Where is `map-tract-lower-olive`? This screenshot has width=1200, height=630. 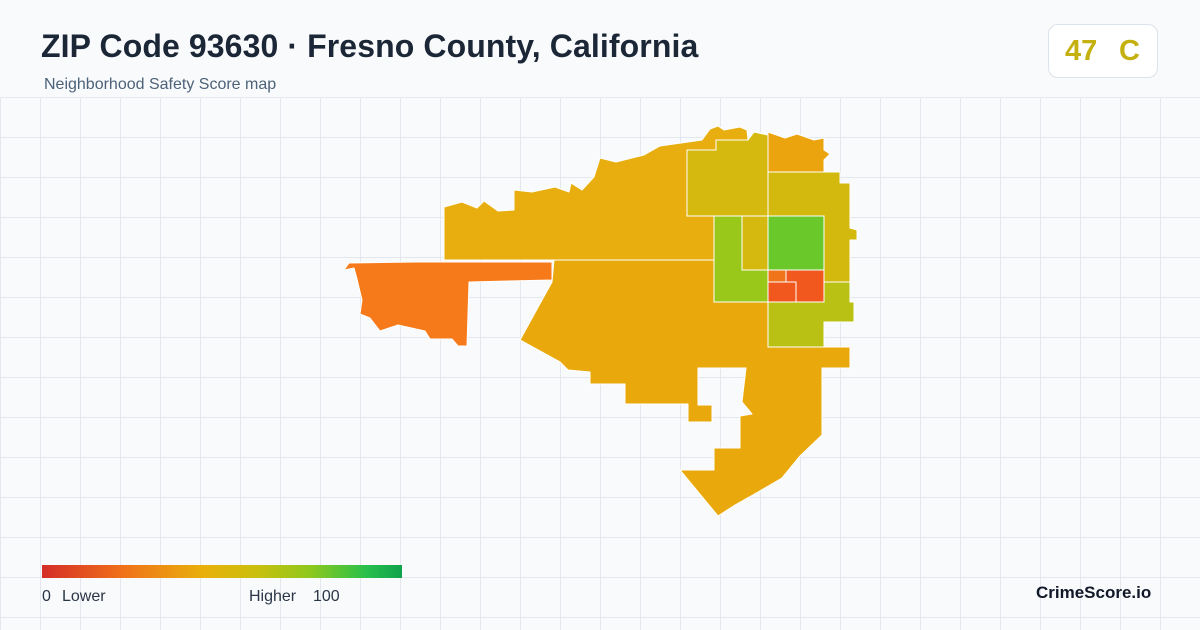
map-tract-lower-olive is located at coordinates (811, 314).